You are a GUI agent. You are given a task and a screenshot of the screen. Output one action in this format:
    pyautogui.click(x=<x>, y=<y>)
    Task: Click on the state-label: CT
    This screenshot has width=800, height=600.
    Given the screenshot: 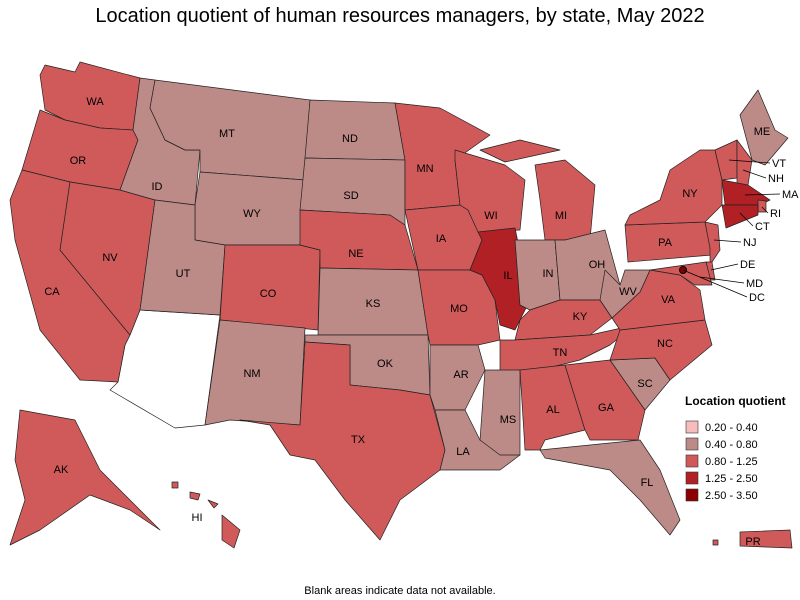 What is the action you would take?
    pyautogui.click(x=762, y=227)
    